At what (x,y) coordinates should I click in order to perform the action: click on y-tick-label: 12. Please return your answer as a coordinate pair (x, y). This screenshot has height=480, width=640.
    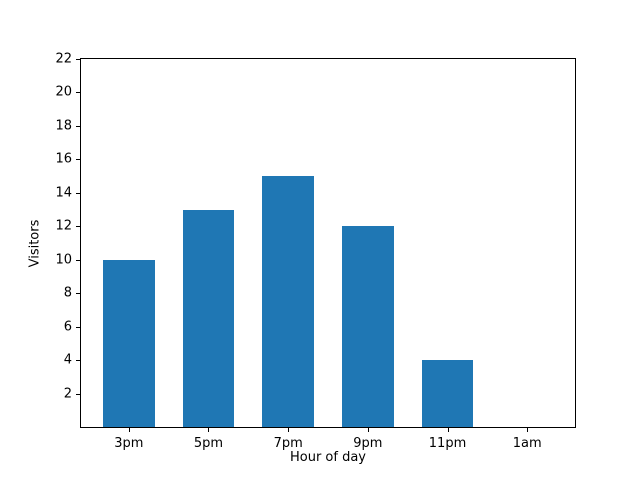
    Looking at the image, I should click on (63, 226).